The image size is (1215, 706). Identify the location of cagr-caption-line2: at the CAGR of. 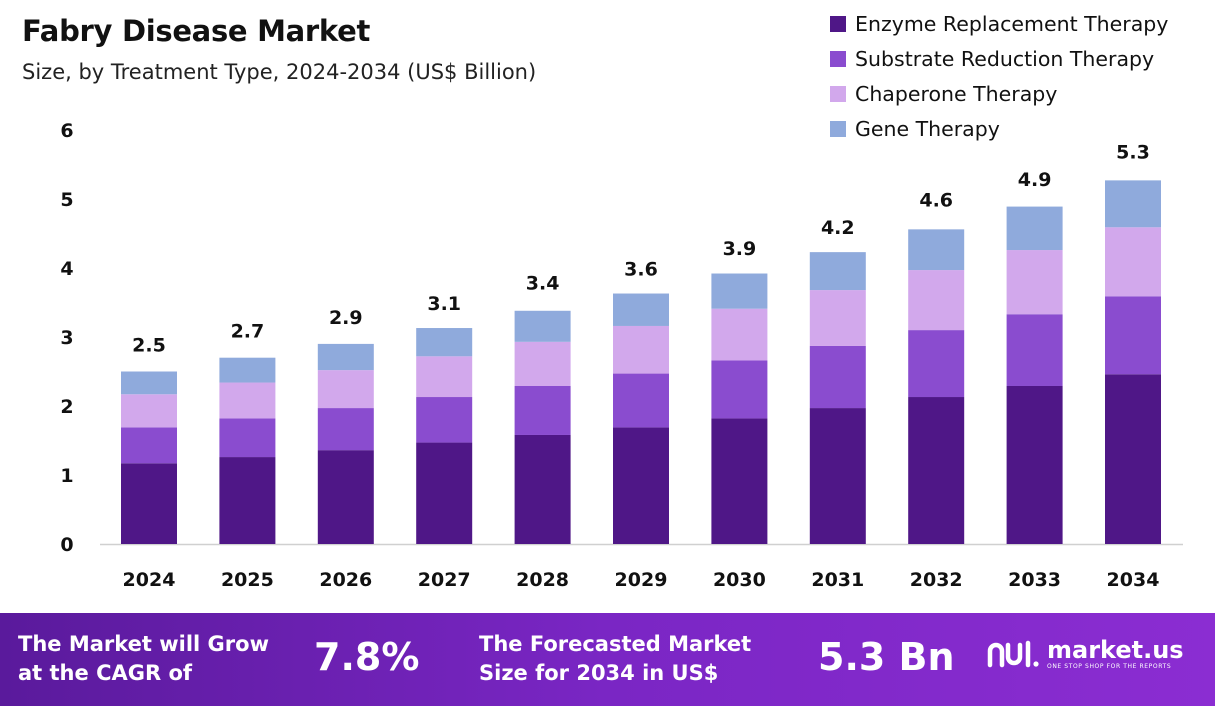
(105, 673).